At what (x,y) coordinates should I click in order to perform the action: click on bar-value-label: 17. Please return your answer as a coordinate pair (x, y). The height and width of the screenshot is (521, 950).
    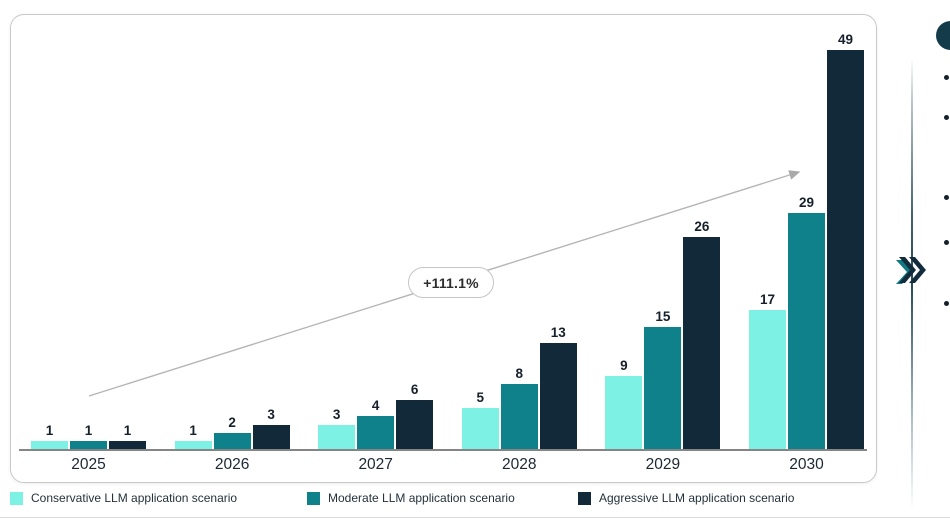
    Looking at the image, I should click on (767, 300).